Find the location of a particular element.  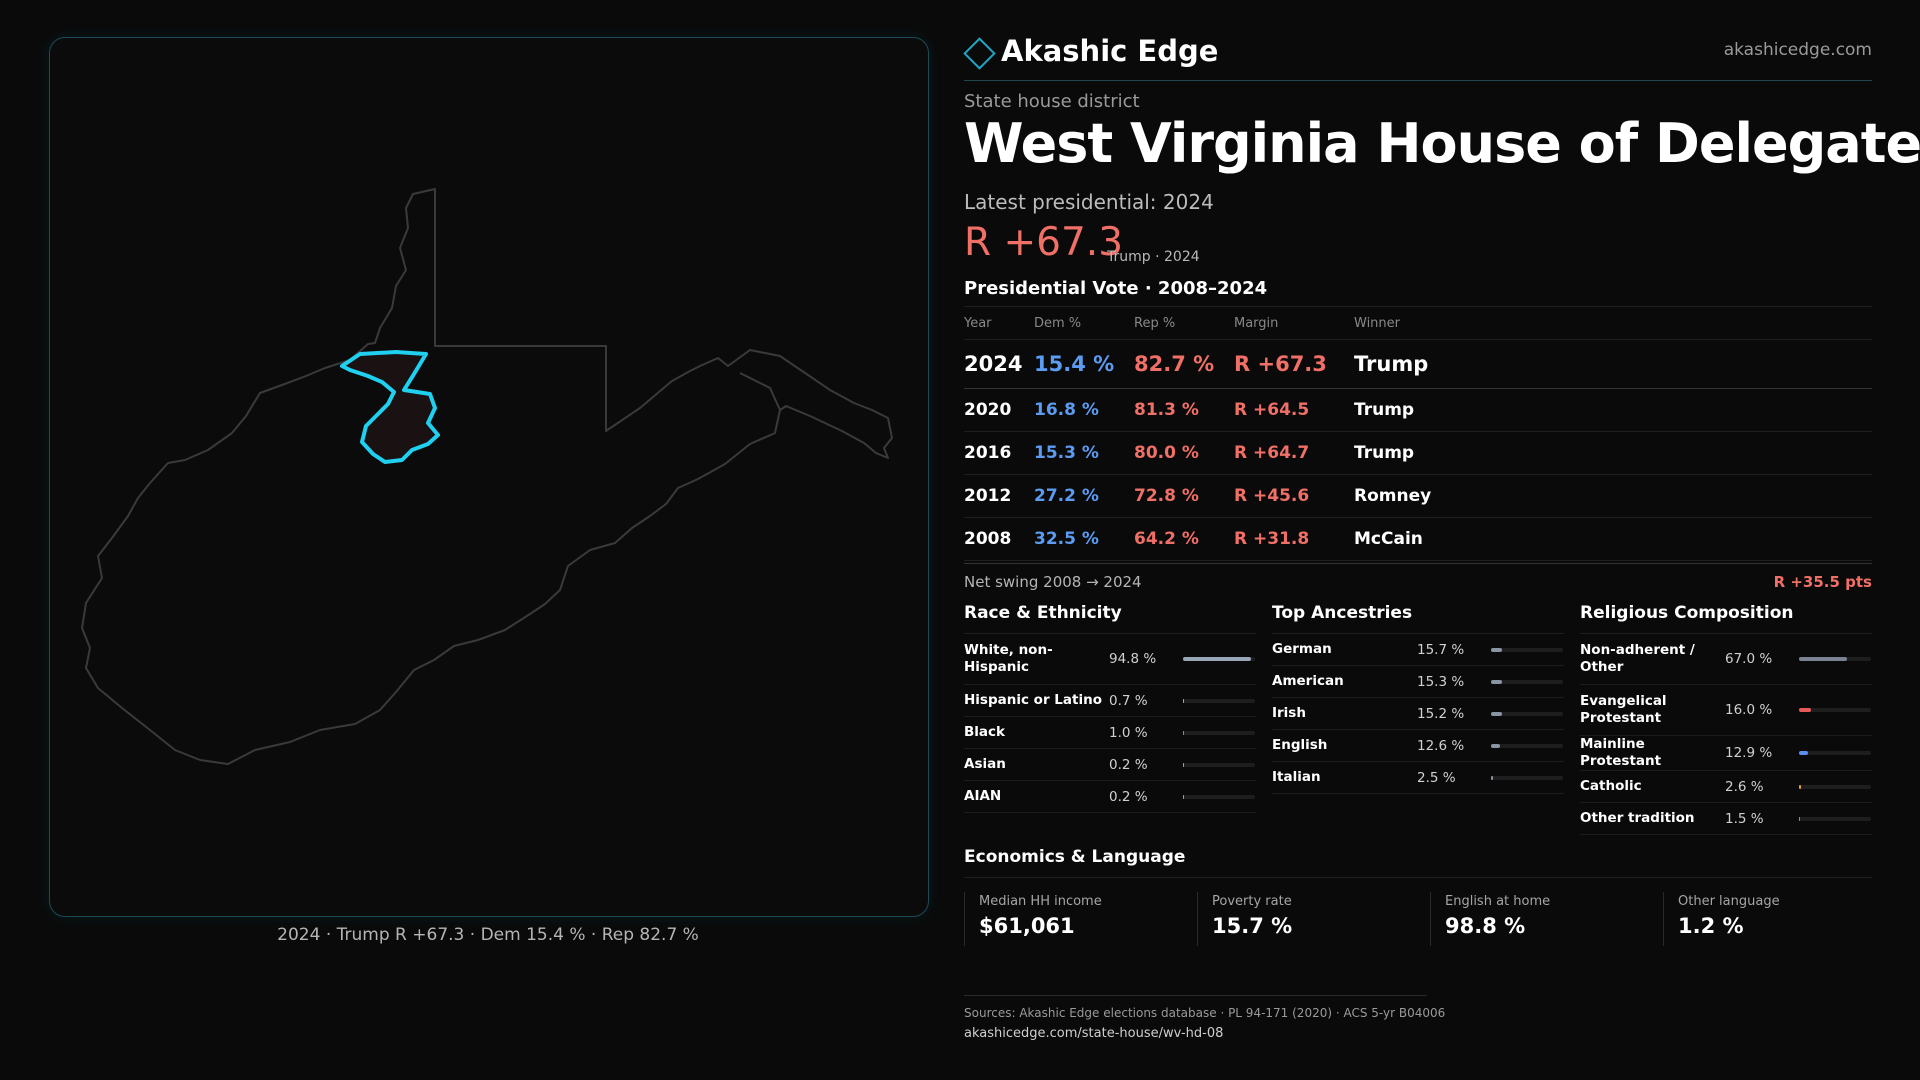

table-row: 2024 15.4 % 82.7 % R +67.3 Trump is located at coordinates (1418, 364).